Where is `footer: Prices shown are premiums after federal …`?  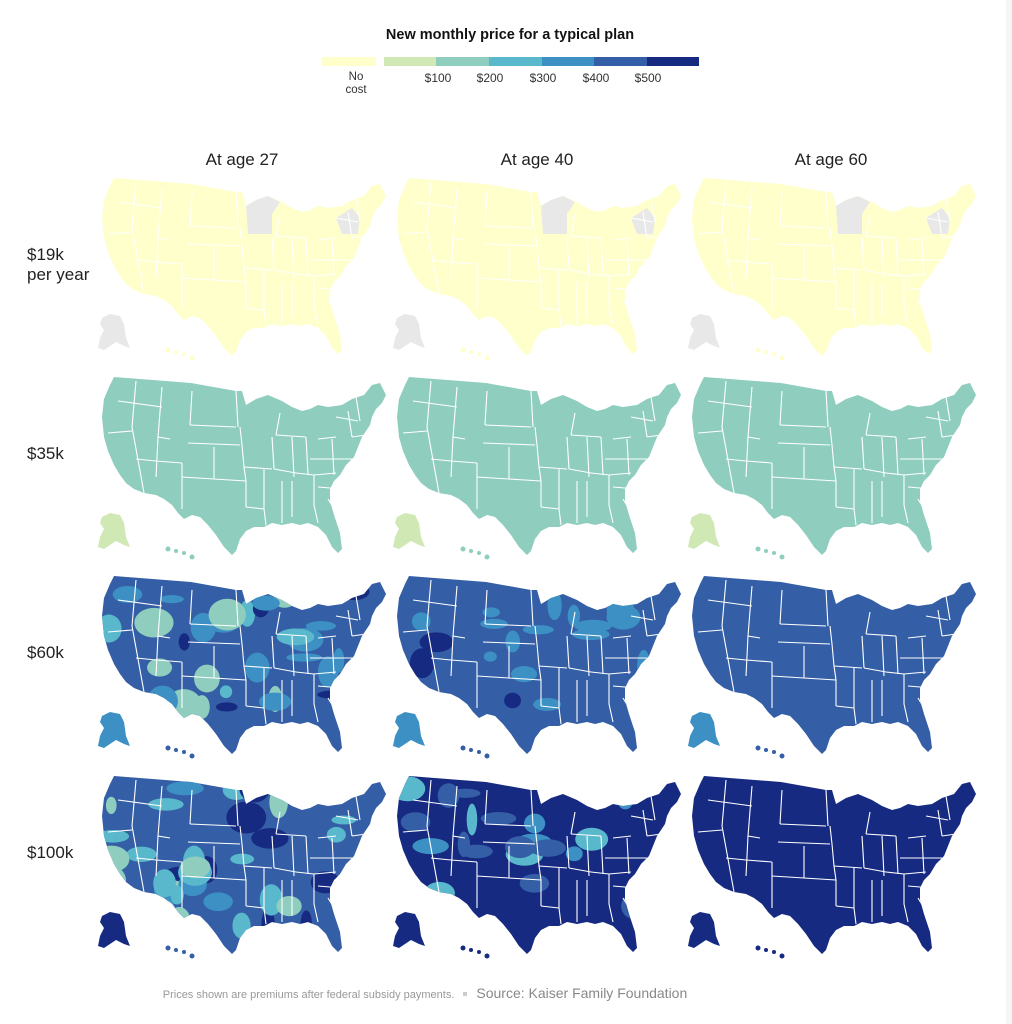
footer: Prices shown are premiums after federal … is located at coordinates (425, 993).